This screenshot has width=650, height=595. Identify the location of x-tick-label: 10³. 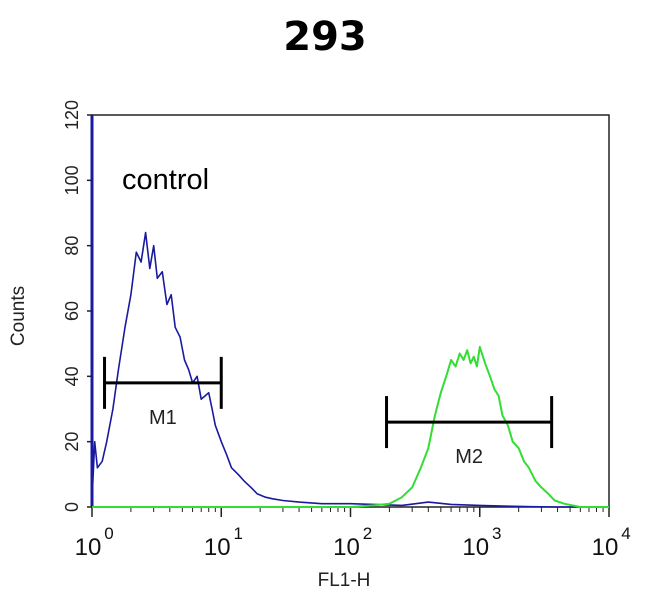
(481, 542).